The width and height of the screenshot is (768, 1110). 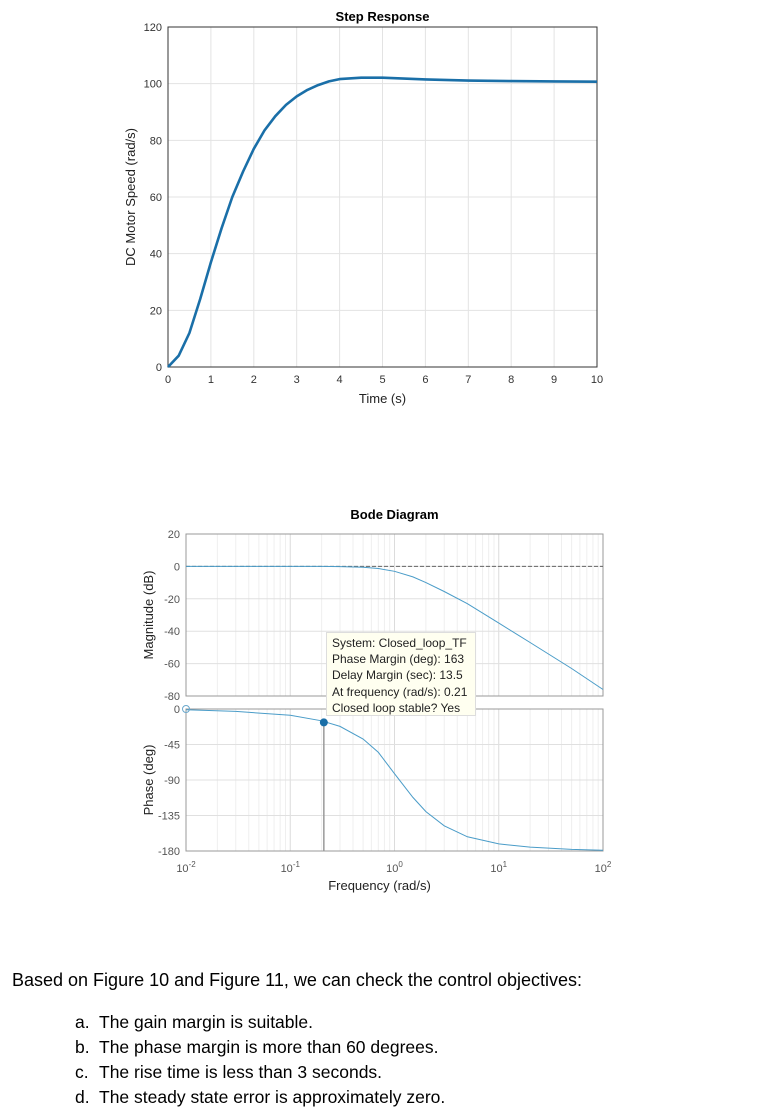 I want to click on y-tick-label: -90, so click(x=172, y=781).